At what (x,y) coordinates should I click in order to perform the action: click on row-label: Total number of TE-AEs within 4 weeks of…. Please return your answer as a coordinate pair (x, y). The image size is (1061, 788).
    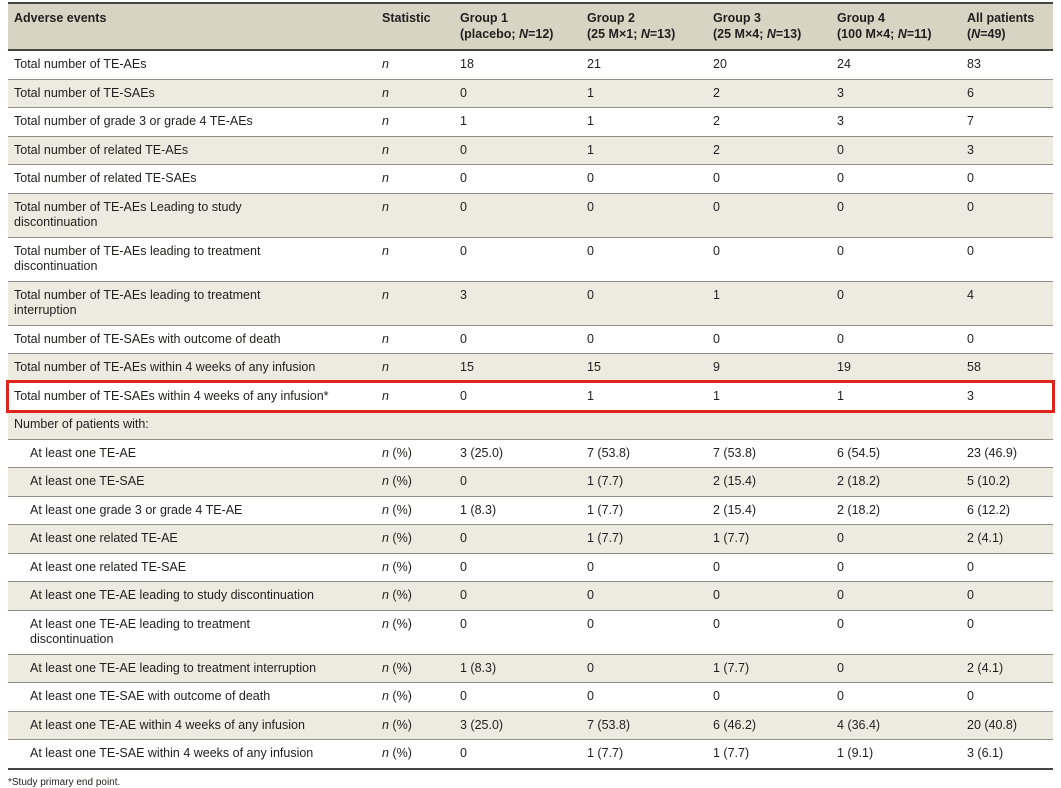
    Looking at the image, I should click on (192, 367).